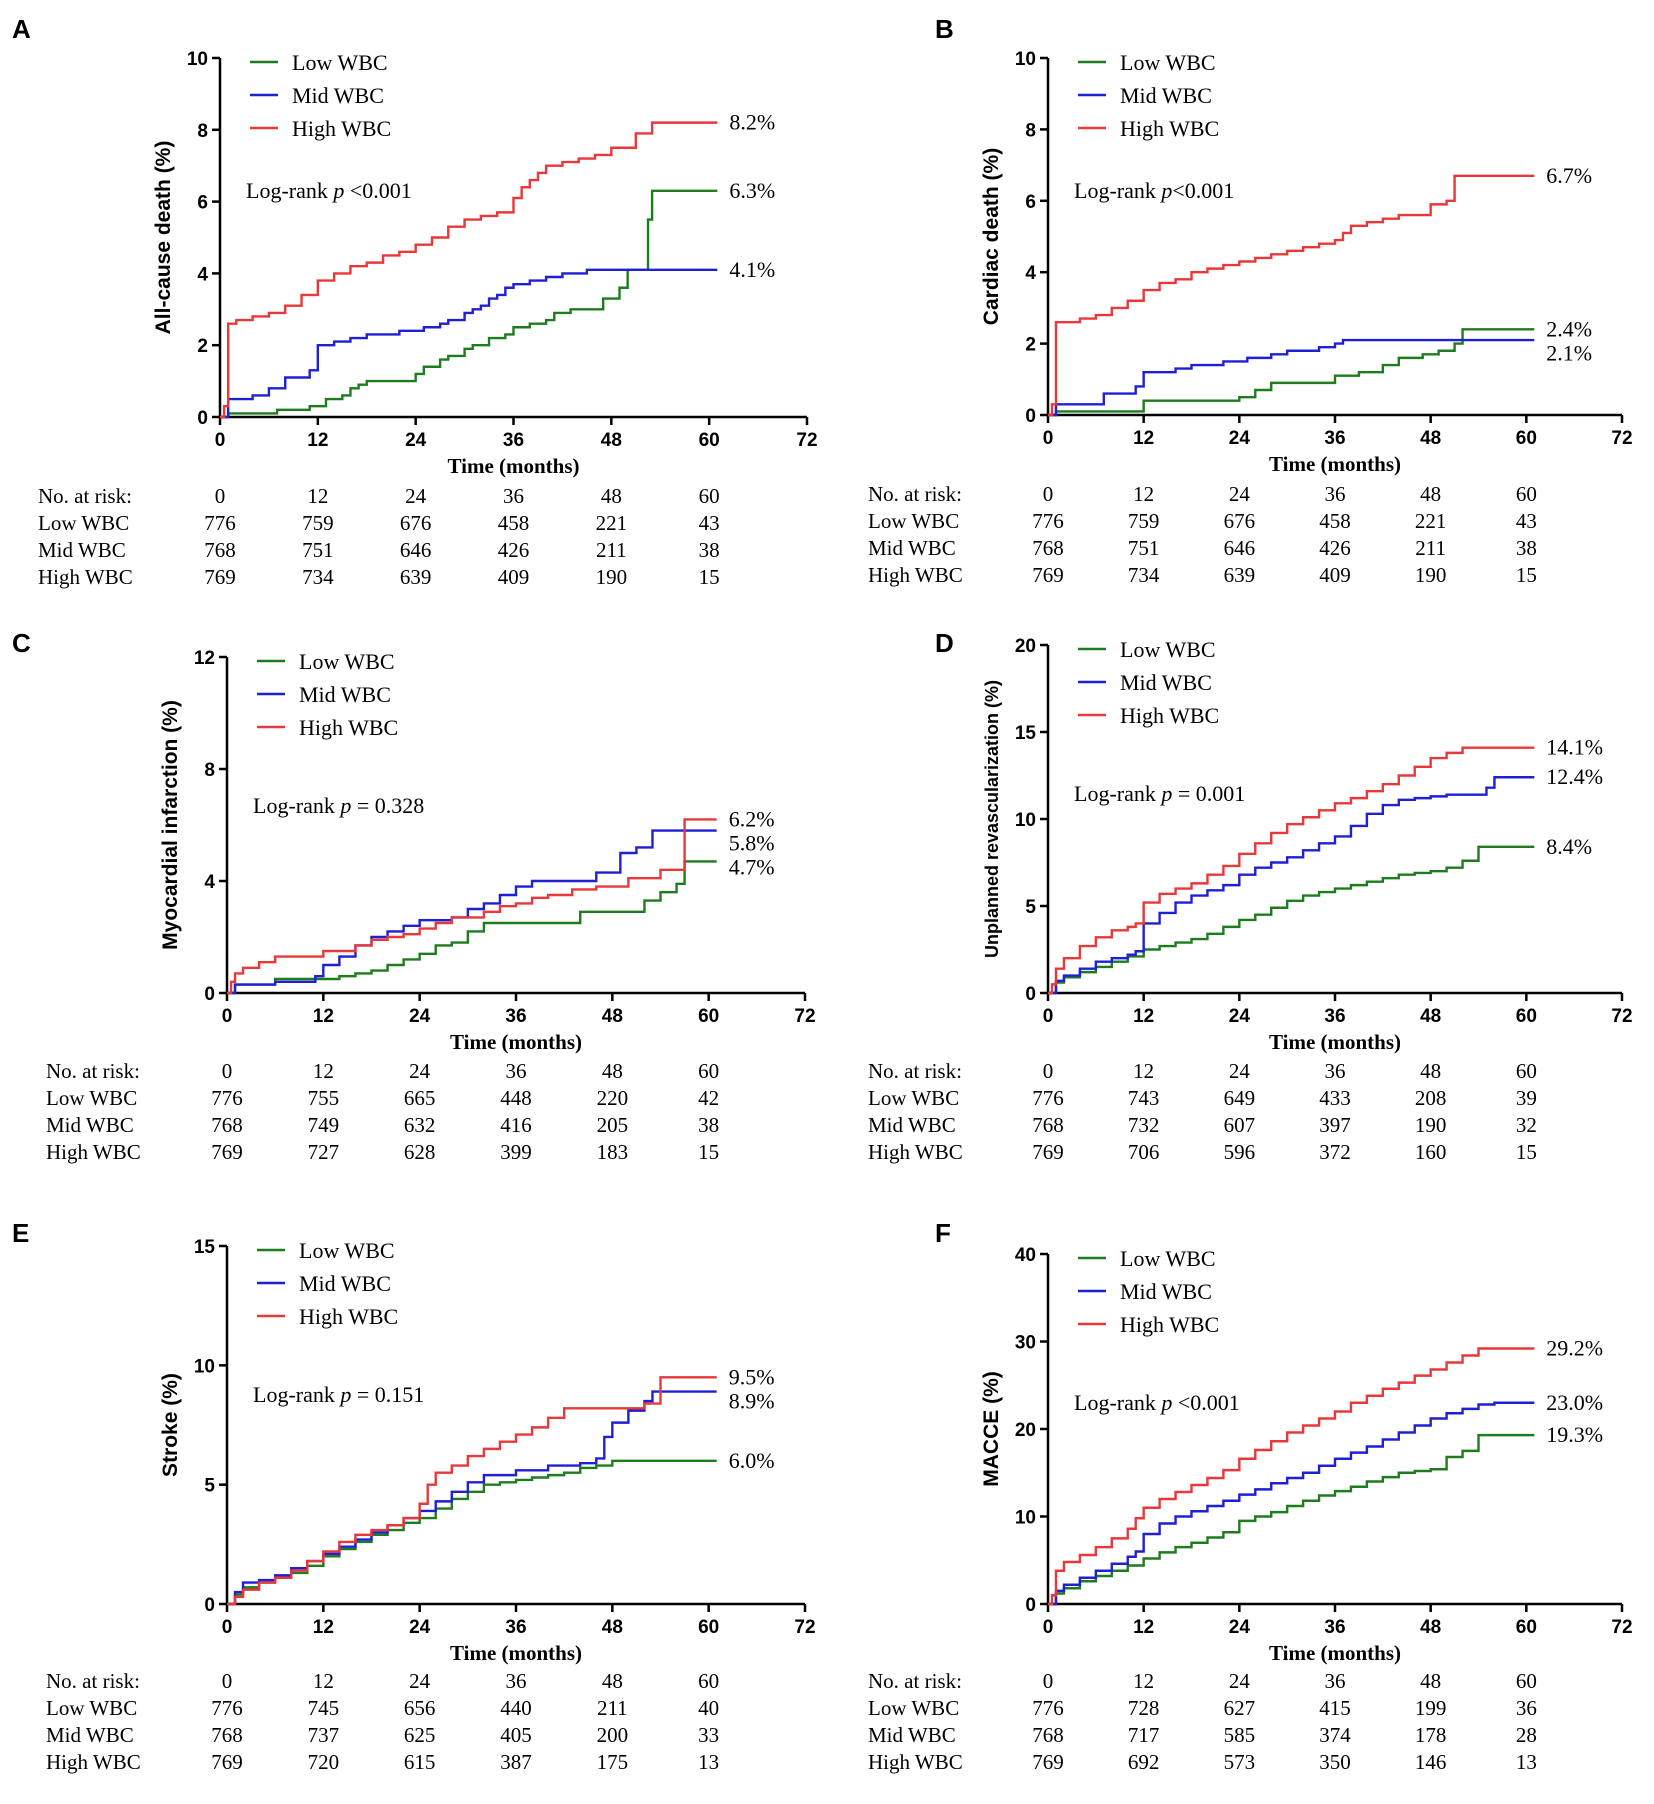 Image resolution: width=1654 pixels, height=1804 pixels. Describe the element at coordinates (209, 994) in the screenshot. I see `y-tick-label: 0` at that location.